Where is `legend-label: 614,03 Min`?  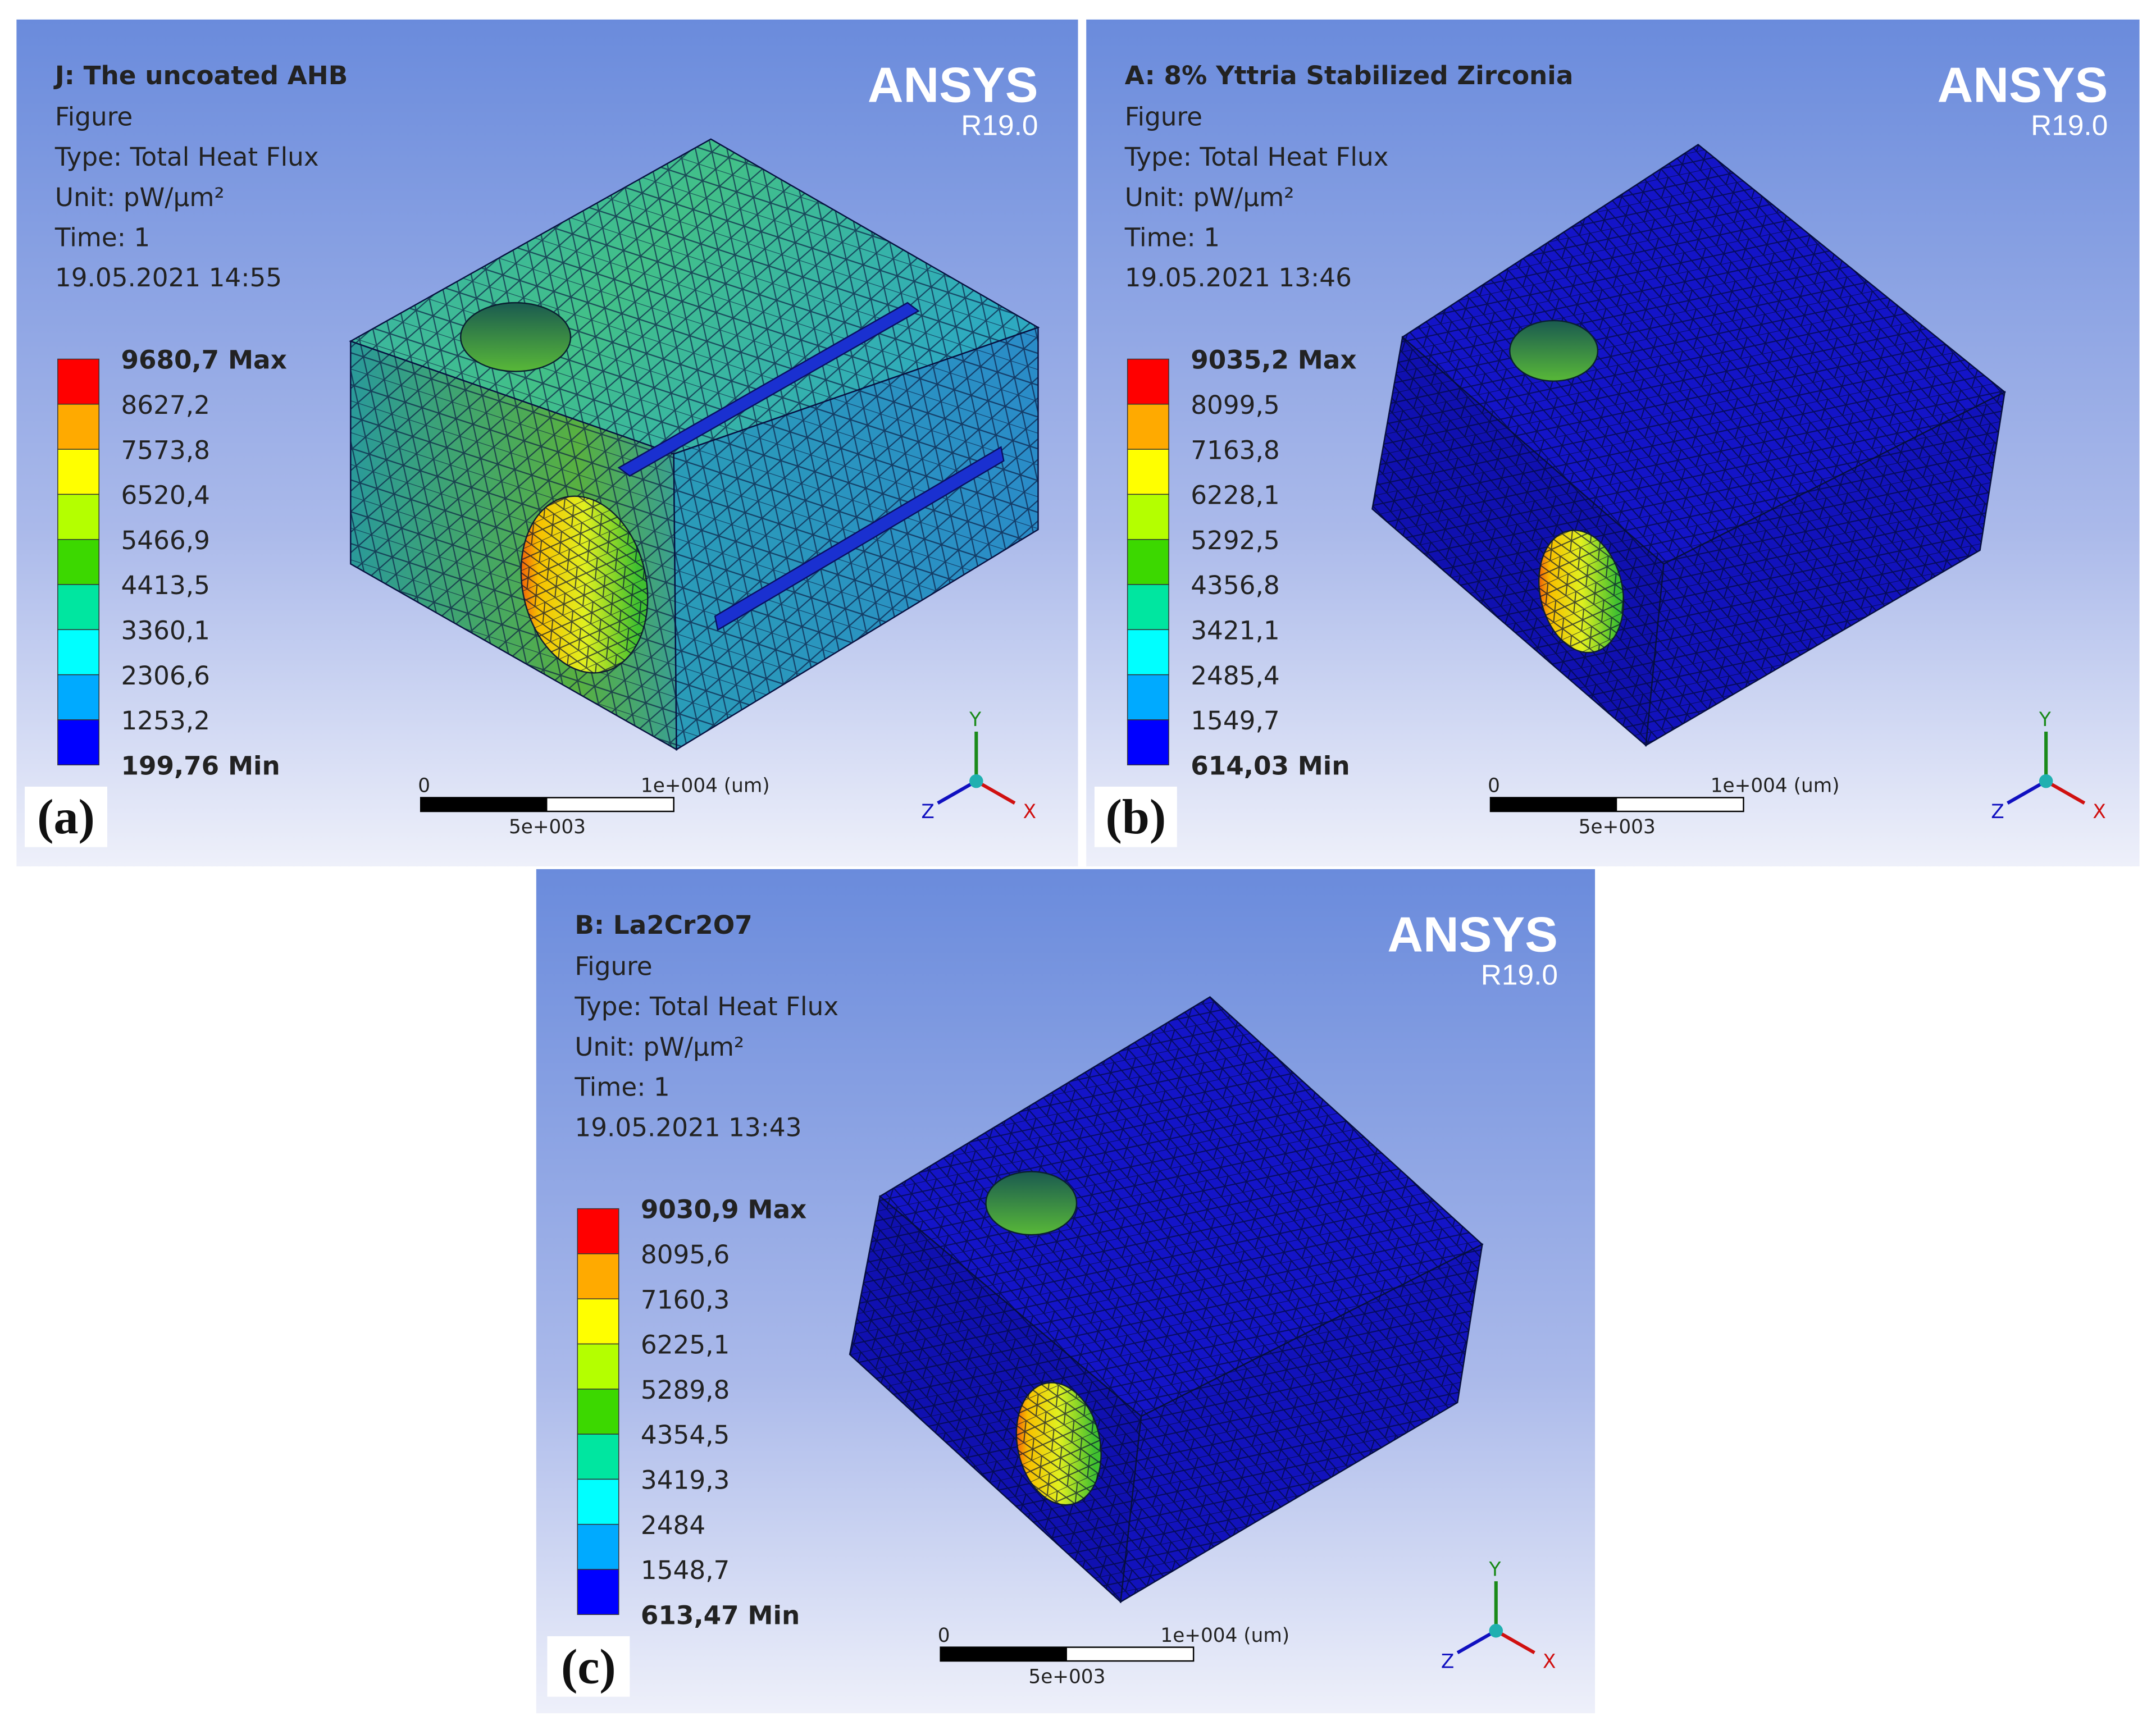
legend-label: 614,03 Min is located at coordinates (1270, 765).